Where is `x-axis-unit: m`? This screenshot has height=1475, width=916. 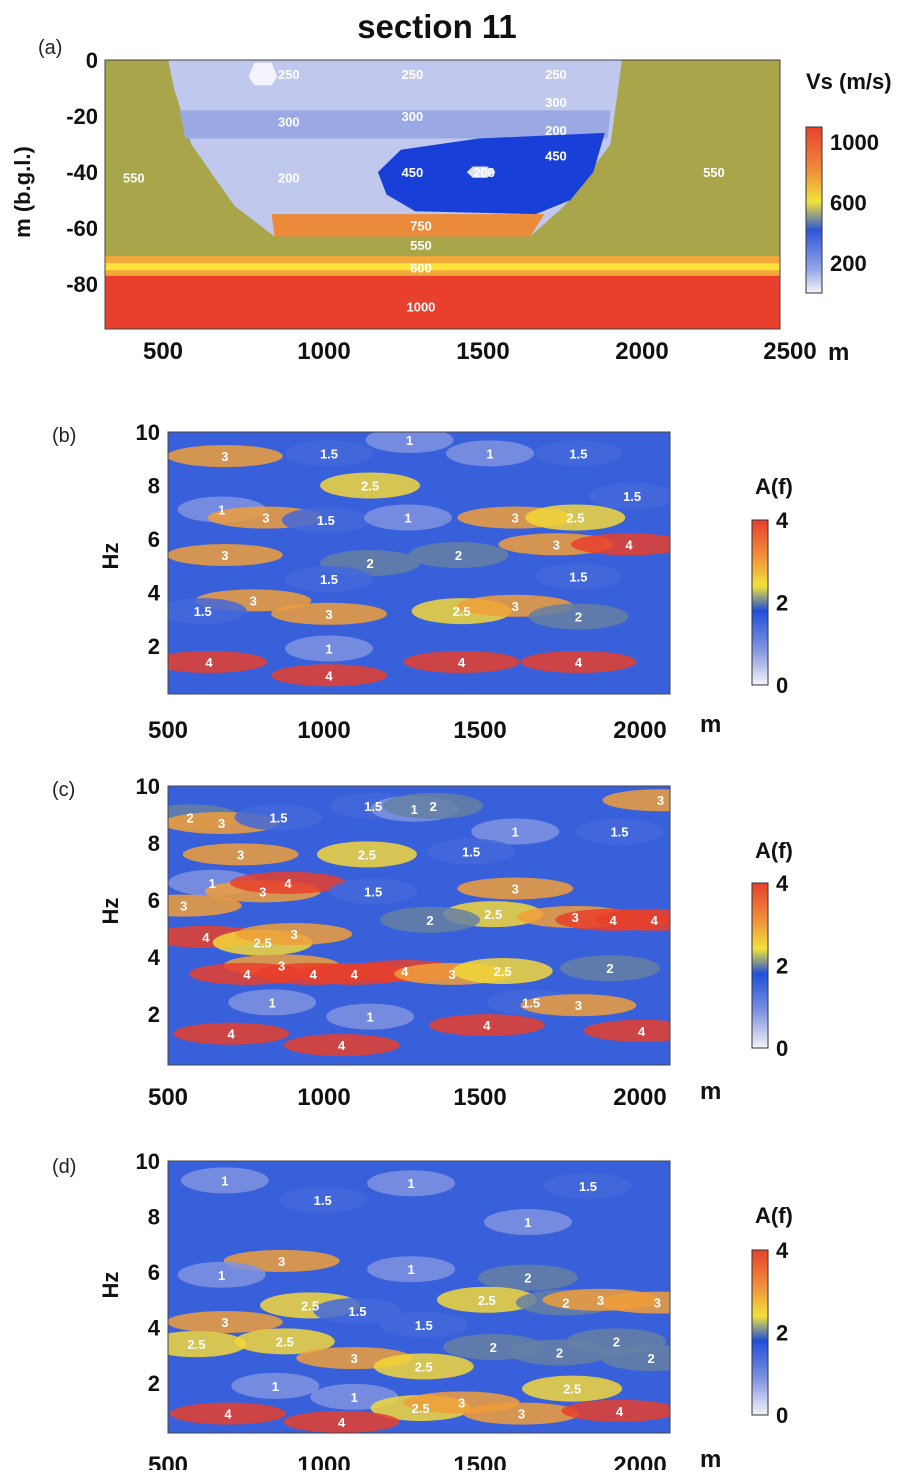 x-axis-unit: m is located at coordinates (710, 724).